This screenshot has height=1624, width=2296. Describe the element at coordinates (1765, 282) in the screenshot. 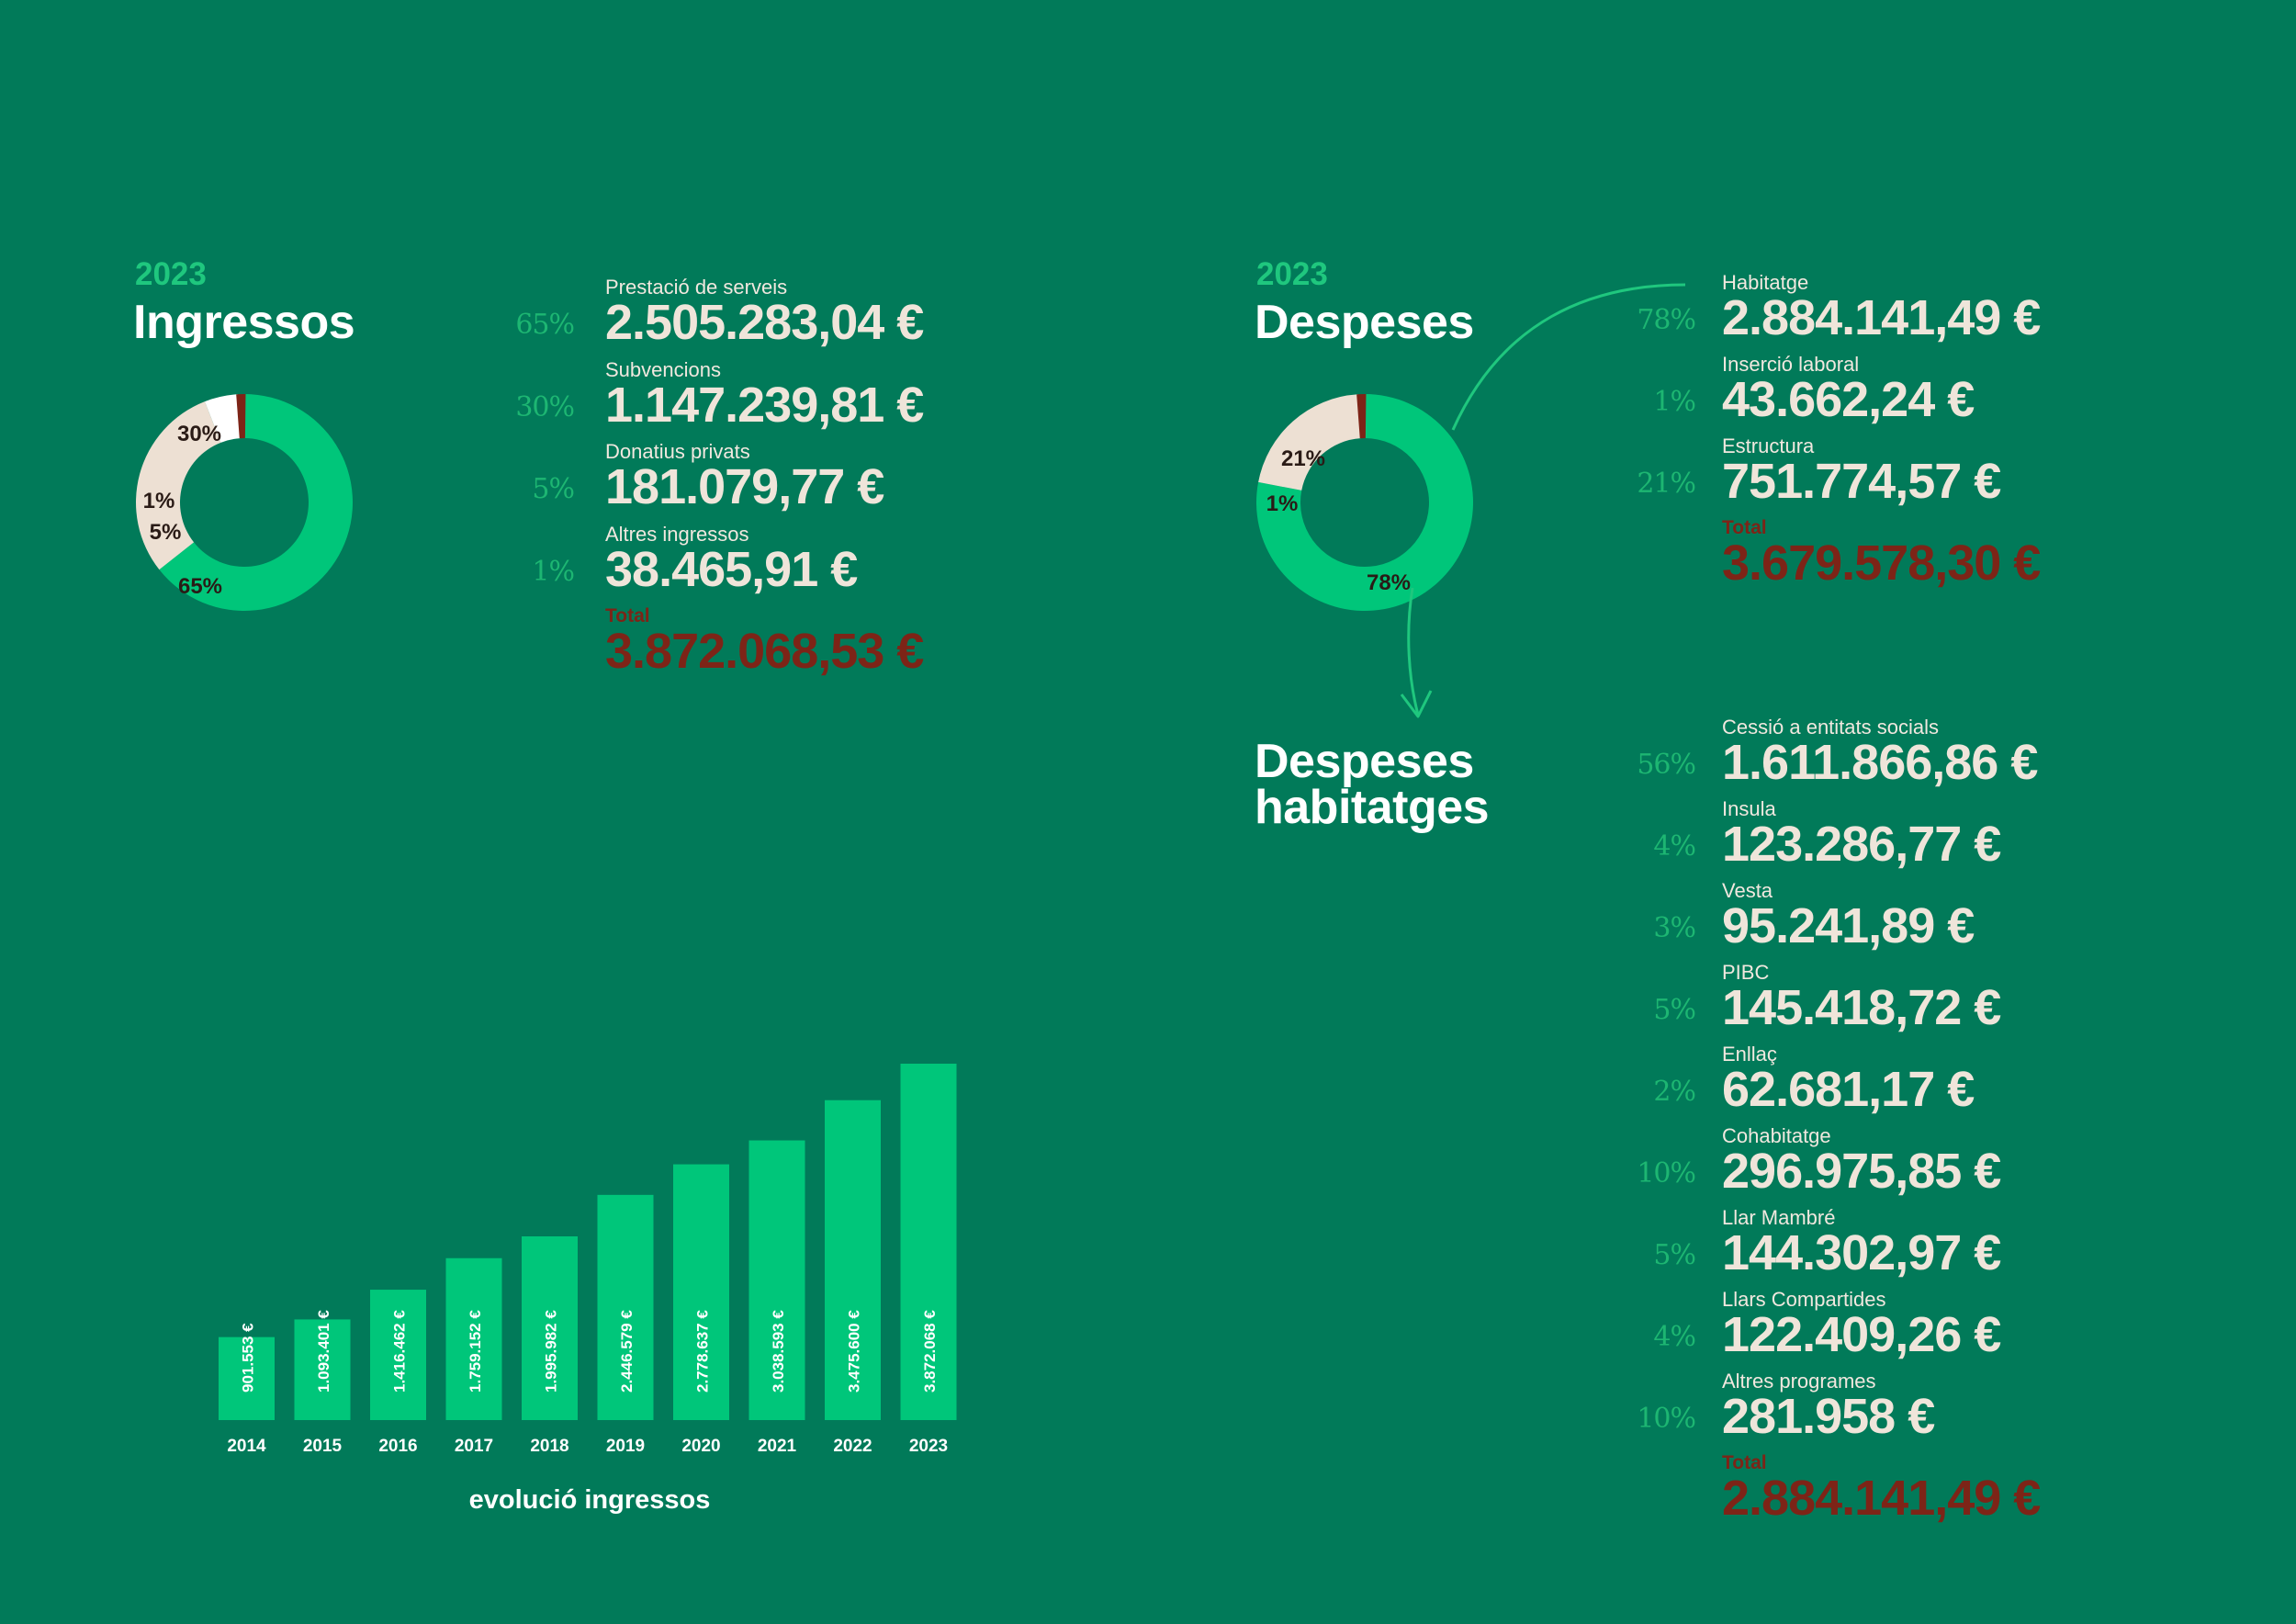

I see `despeses-label: Habitatge` at that location.